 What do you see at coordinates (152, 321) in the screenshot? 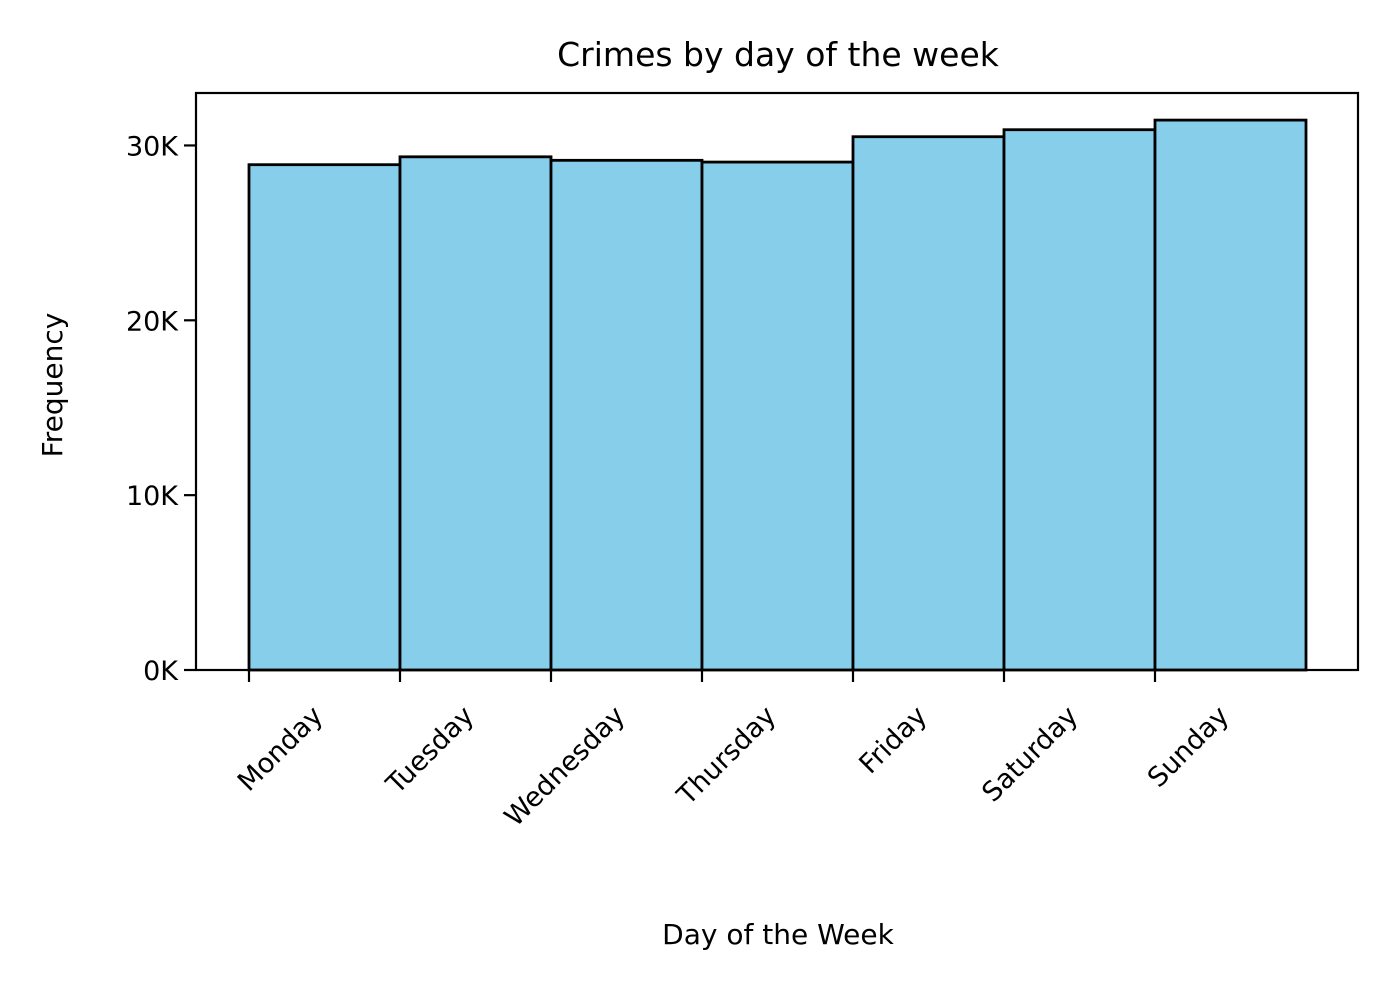
I see `y-tick-label: 20K` at bounding box center [152, 321].